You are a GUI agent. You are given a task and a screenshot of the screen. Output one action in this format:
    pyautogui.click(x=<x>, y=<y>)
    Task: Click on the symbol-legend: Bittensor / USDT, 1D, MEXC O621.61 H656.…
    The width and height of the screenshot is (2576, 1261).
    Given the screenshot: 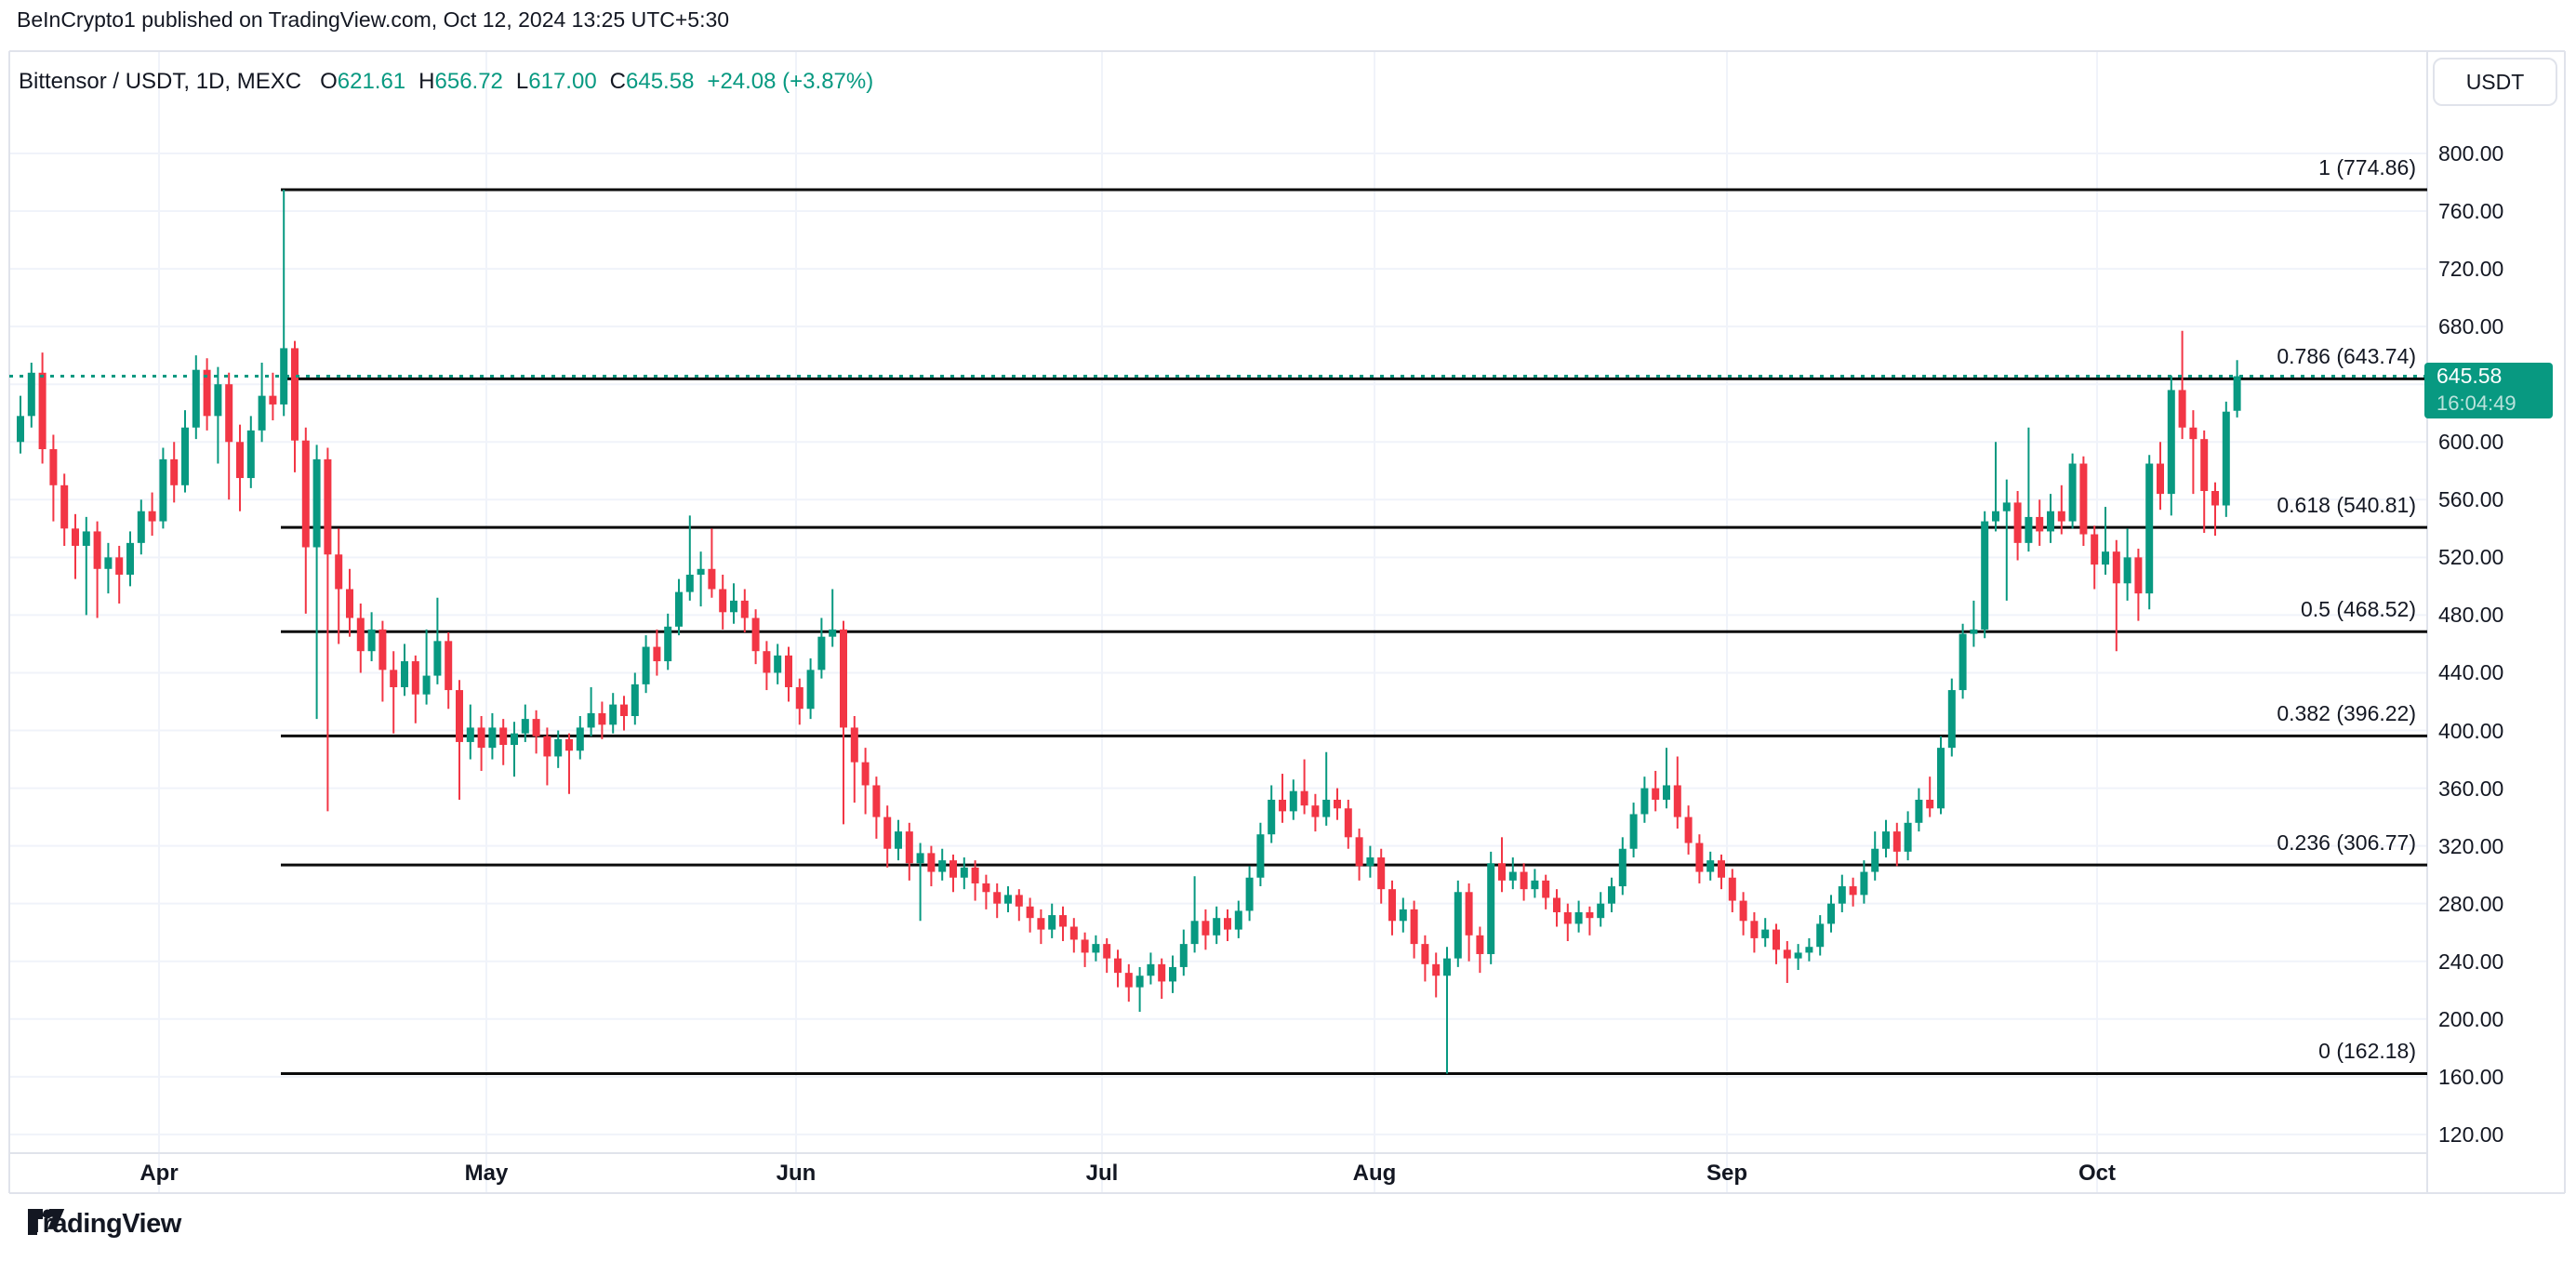 What is the action you would take?
    pyautogui.click(x=446, y=82)
    